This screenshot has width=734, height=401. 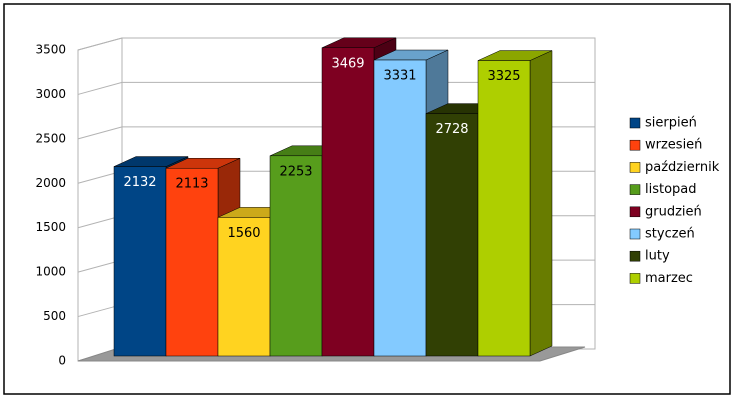 I want to click on data-label: 2132, so click(x=139, y=182).